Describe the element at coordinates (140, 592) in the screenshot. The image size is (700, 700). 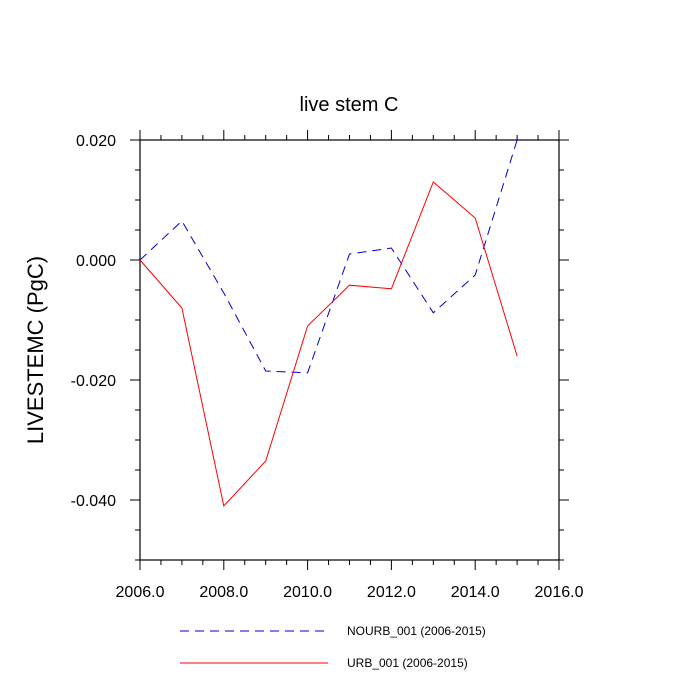
I see `x-tick-label: 2006.0` at that location.